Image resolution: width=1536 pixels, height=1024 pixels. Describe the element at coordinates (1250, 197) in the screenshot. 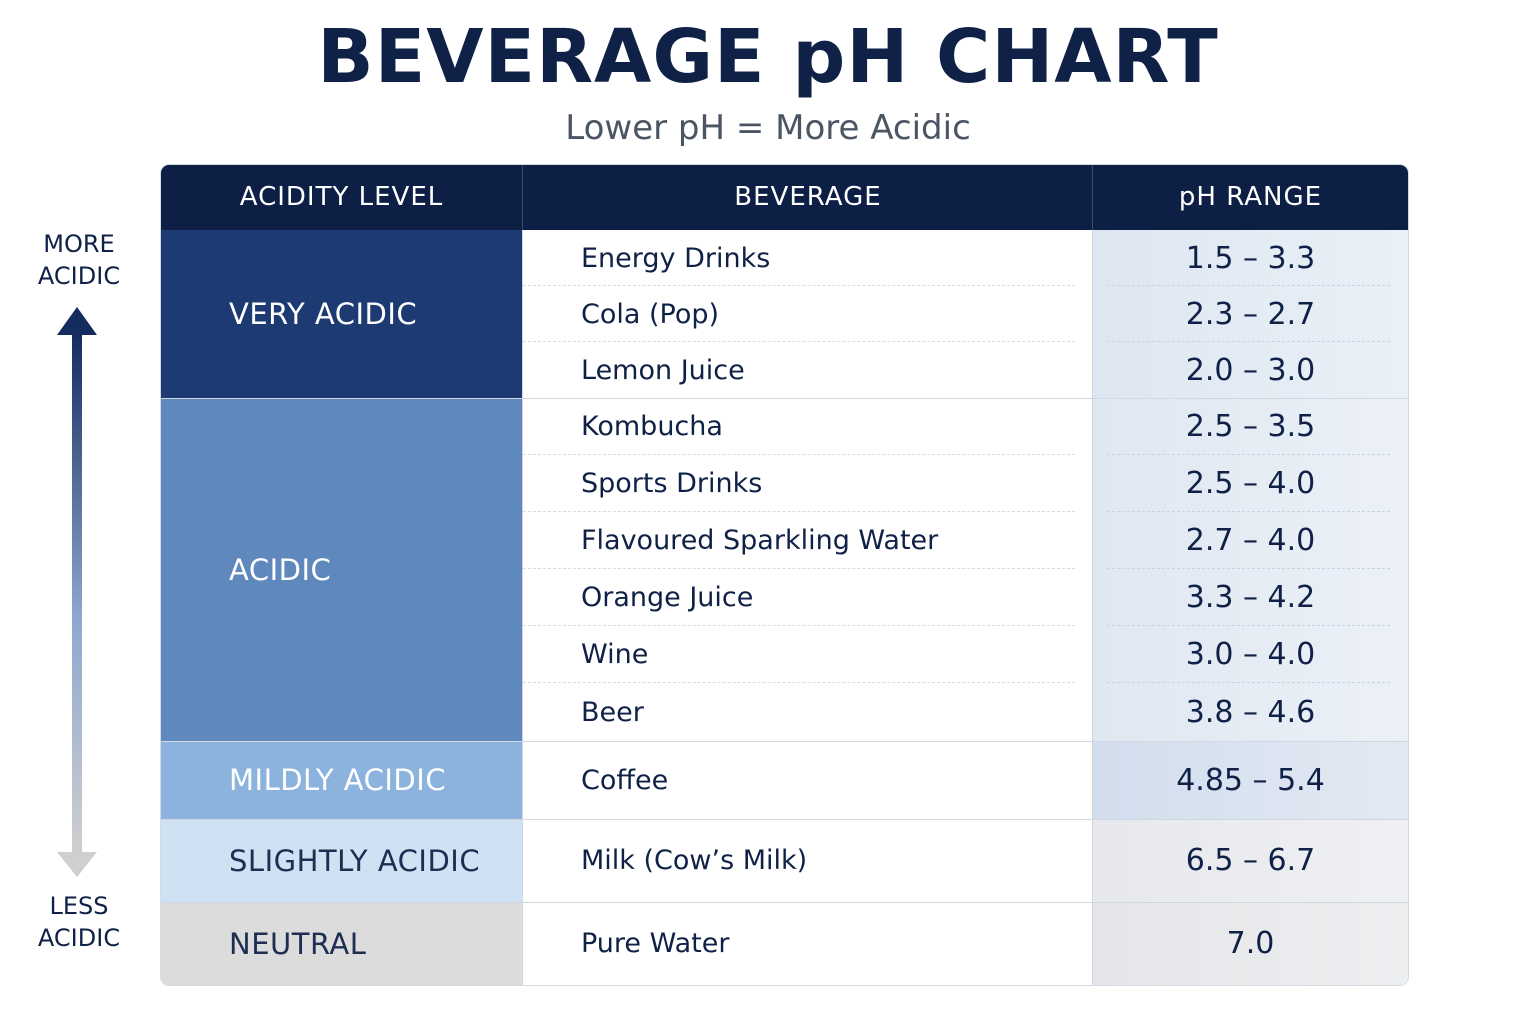

I see `column-header-ph-range: pH RANGE` at that location.